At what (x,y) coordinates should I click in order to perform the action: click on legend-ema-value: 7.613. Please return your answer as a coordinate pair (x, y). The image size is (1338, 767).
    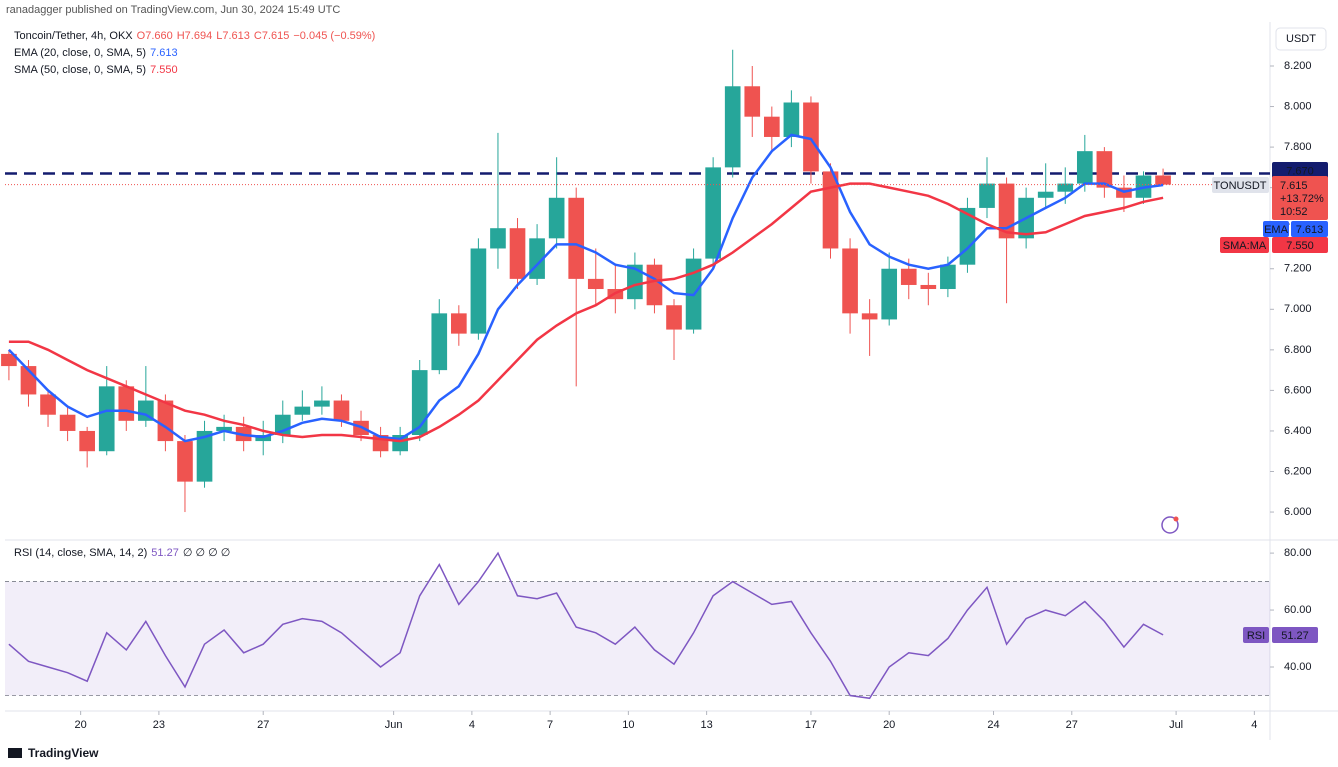
    Looking at the image, I should click on (164, 53).